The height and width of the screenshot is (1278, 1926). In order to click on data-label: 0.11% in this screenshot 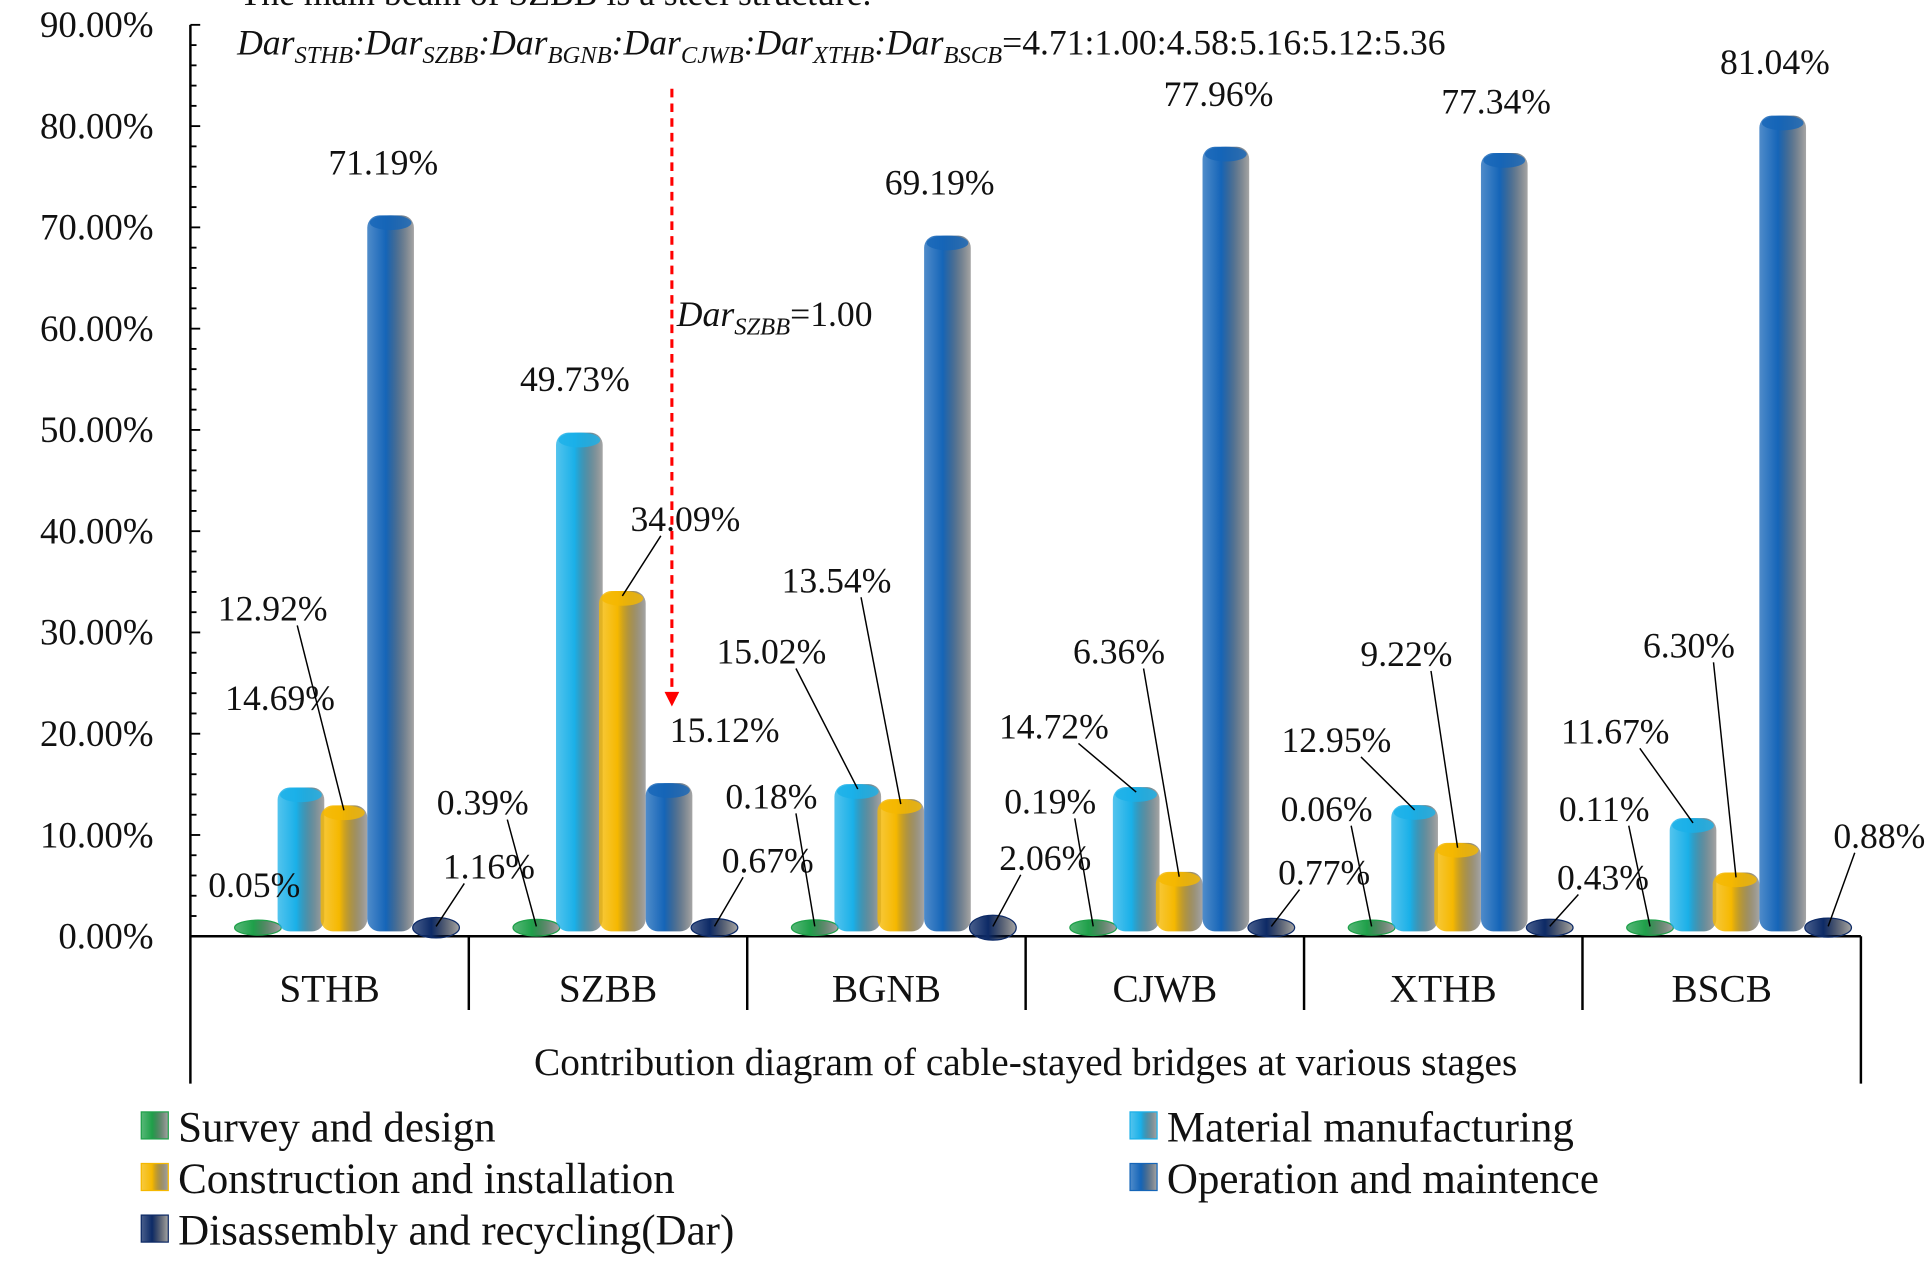, I will do `click(1604, 809)`.